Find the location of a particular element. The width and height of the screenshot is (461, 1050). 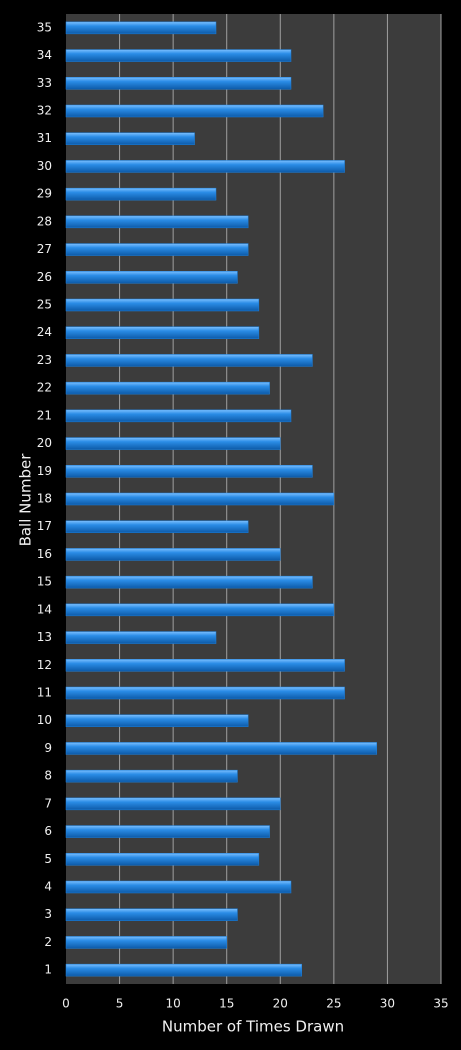

y-tick-label: 2 is located at coordinates (48, 942).